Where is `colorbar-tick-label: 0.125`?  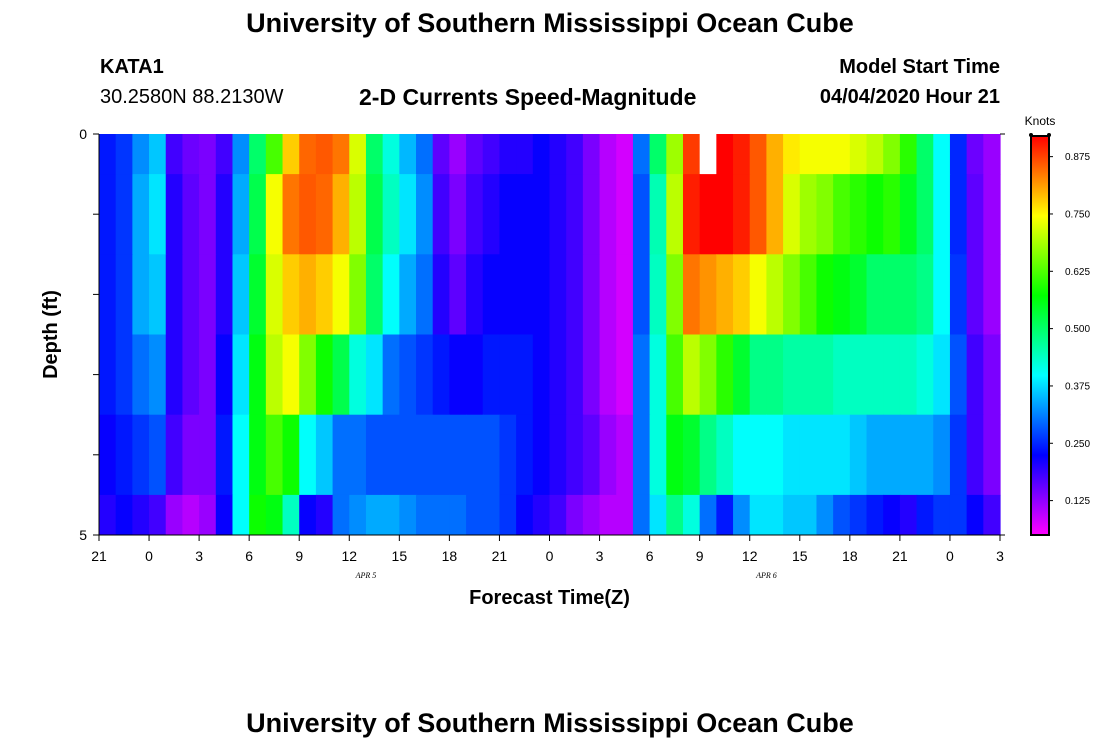 colorbar-tick-label: 0.125 is located at coordinates (1077, 501).